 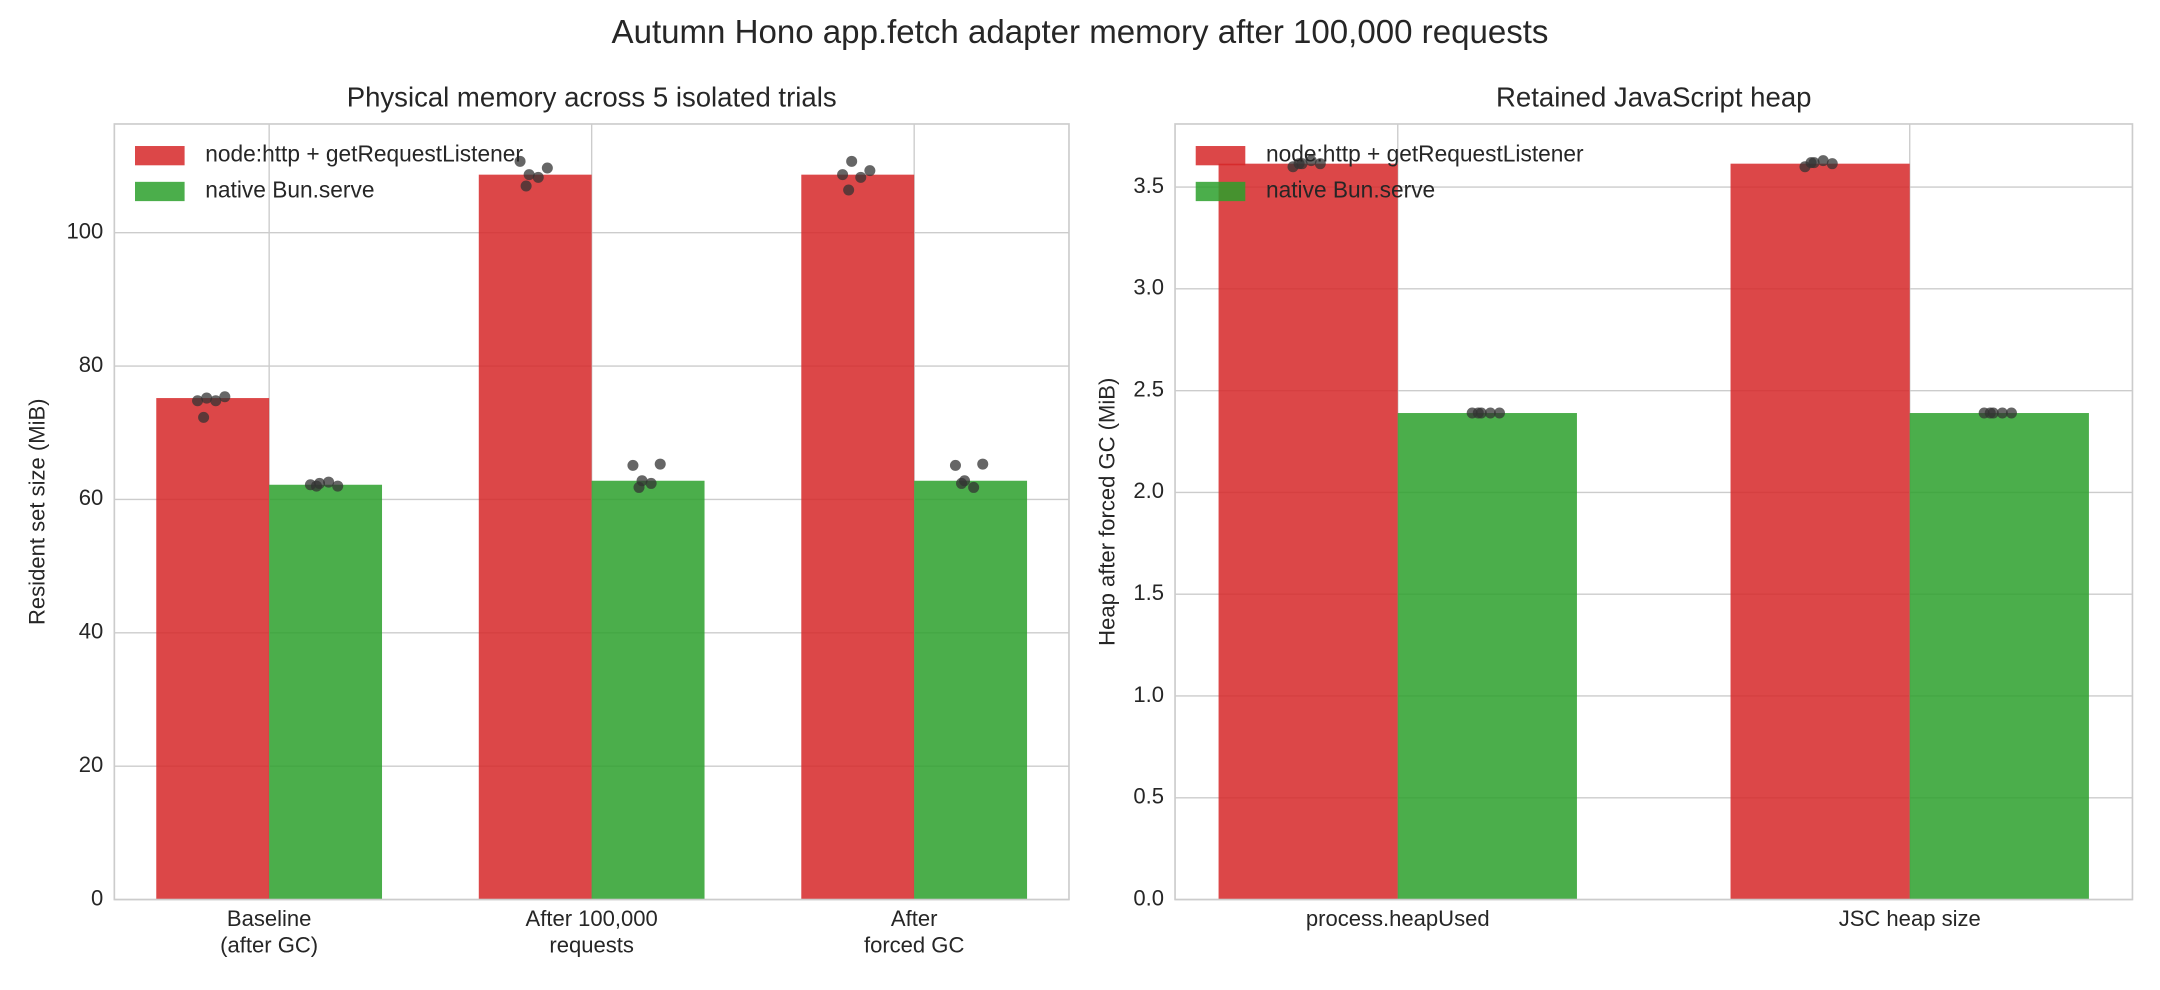 What do you see at coordinates (85, 231) in the screenshot?
I see `y-tick-label: 100` at bounding box center [85, 231].